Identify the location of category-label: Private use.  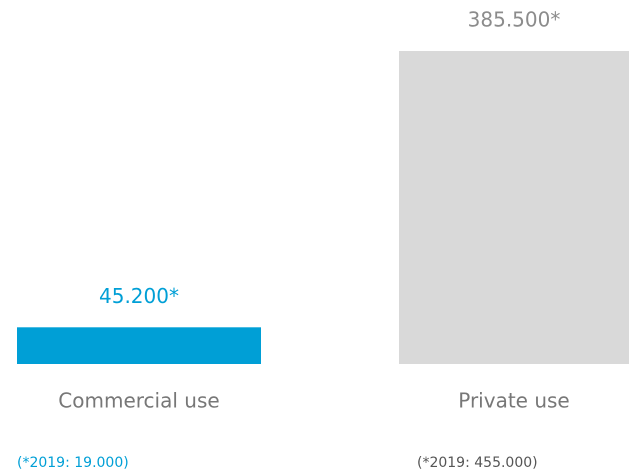
(513, 401).